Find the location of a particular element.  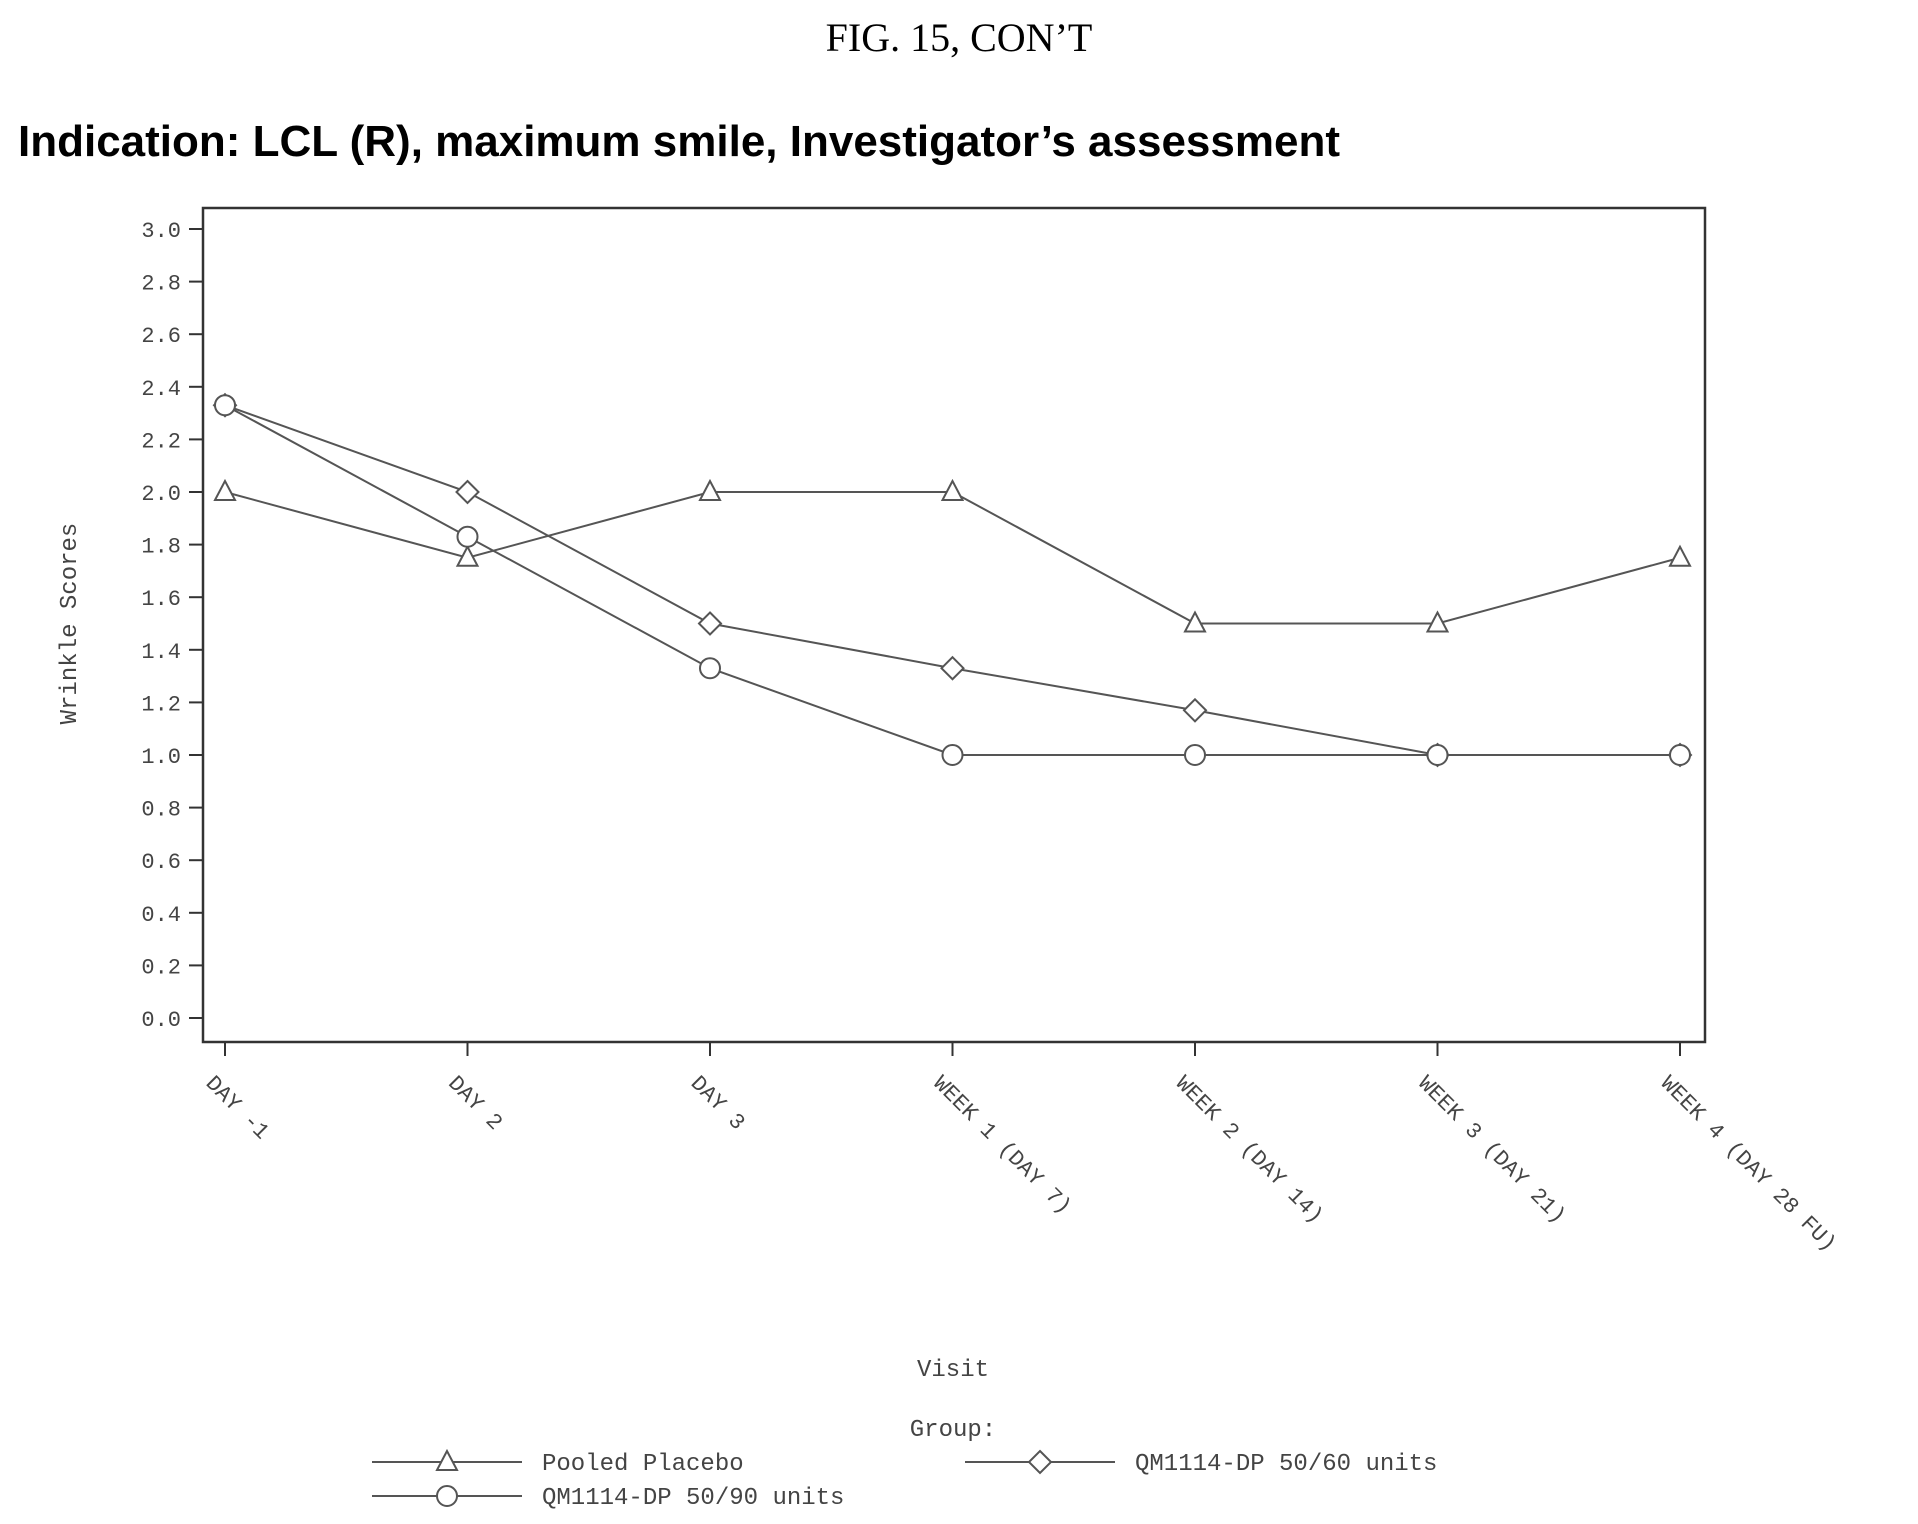

legend-label: Pooled Placebo is located at coordinates (643, 1464).